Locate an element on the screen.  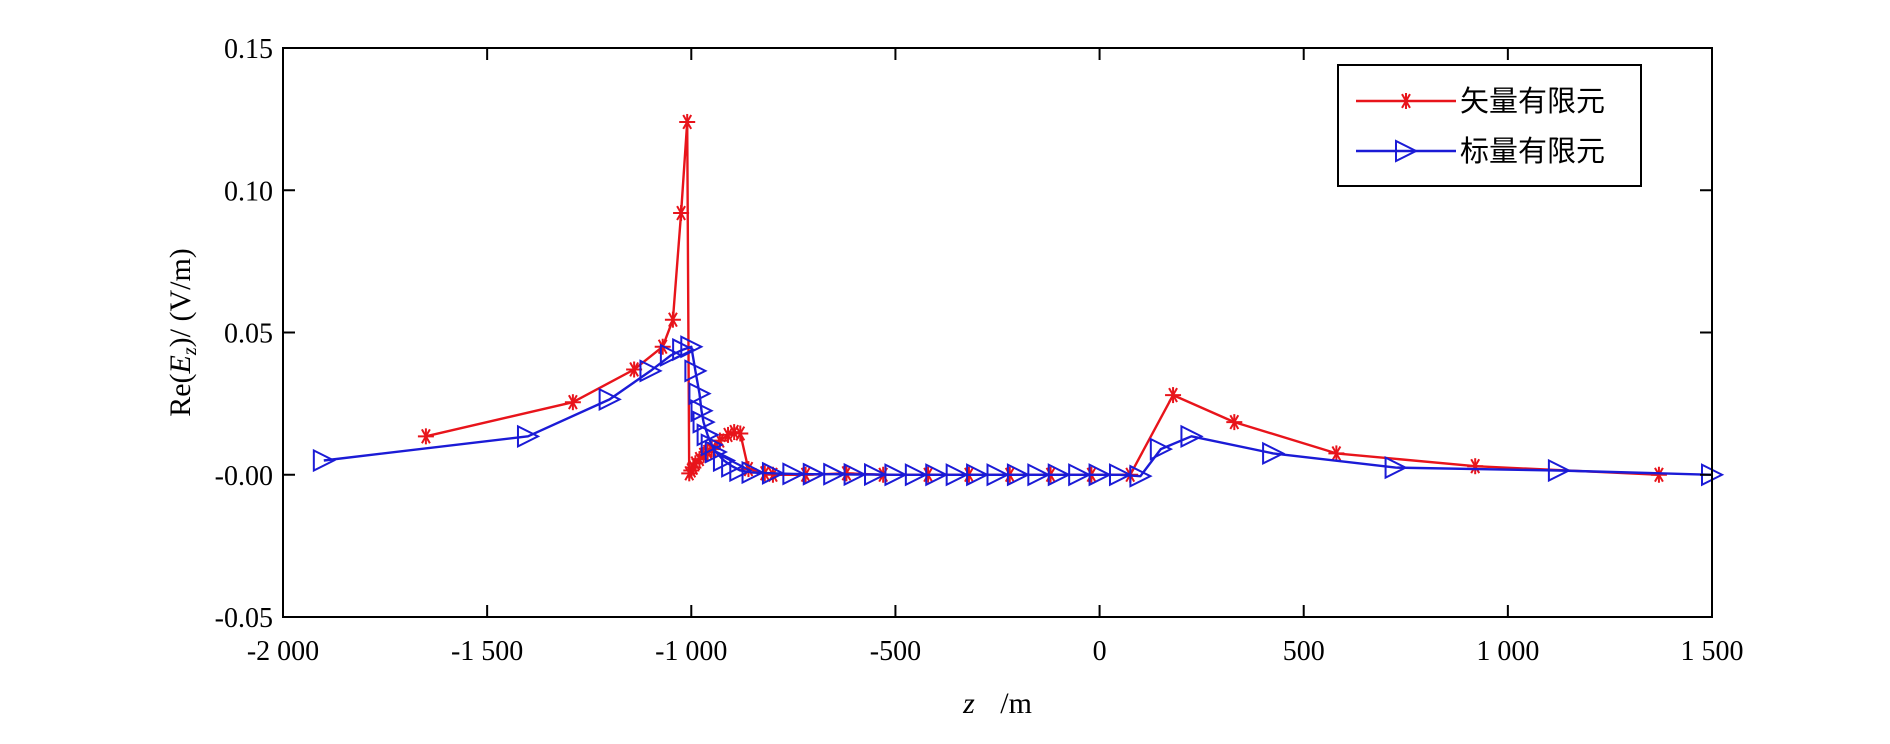
y-axis-subscript: z is located at coordinates (190, 351).